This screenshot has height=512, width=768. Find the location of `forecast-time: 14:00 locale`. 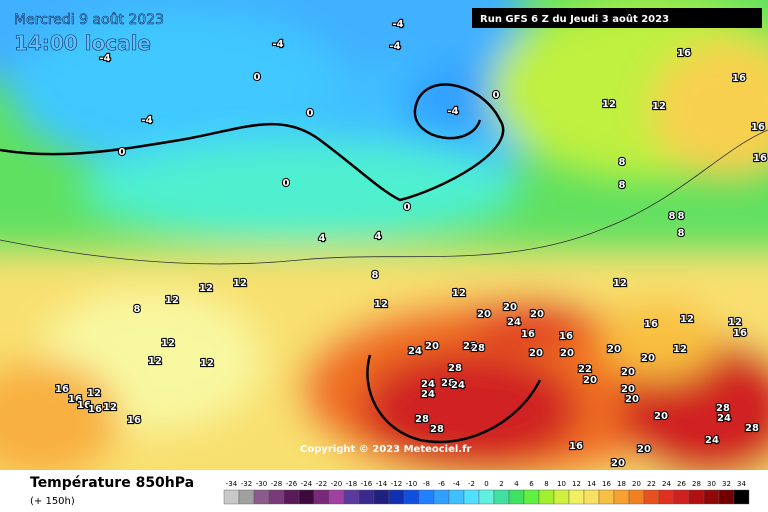

forecast-time: 14:00 locale is located at coordinates (82, 43).